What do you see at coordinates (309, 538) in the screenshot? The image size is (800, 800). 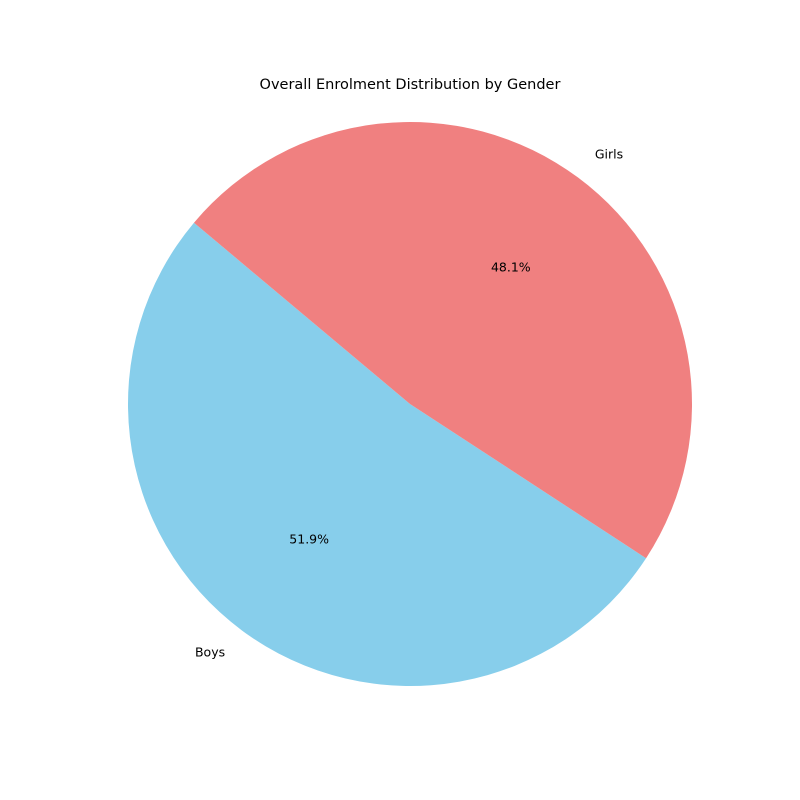 I see `slice-percent-boys: 51.9%` at bounding box center [309, 538].